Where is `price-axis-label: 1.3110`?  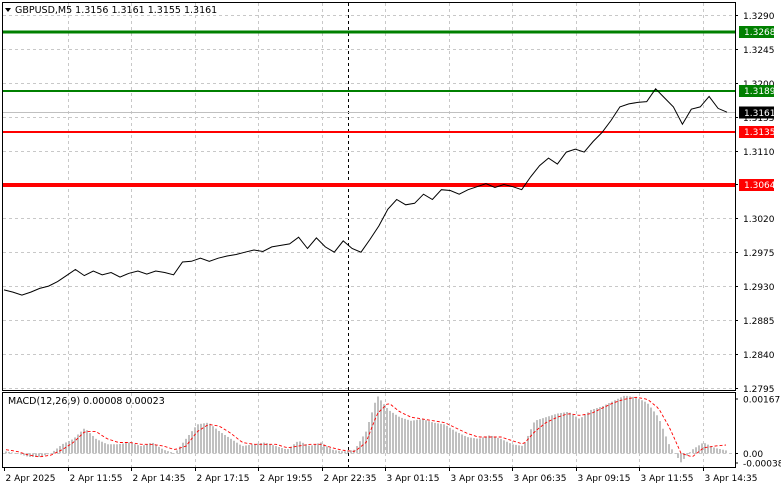
price-axis-label: 1.3110 is located at coordinates (759, 153).